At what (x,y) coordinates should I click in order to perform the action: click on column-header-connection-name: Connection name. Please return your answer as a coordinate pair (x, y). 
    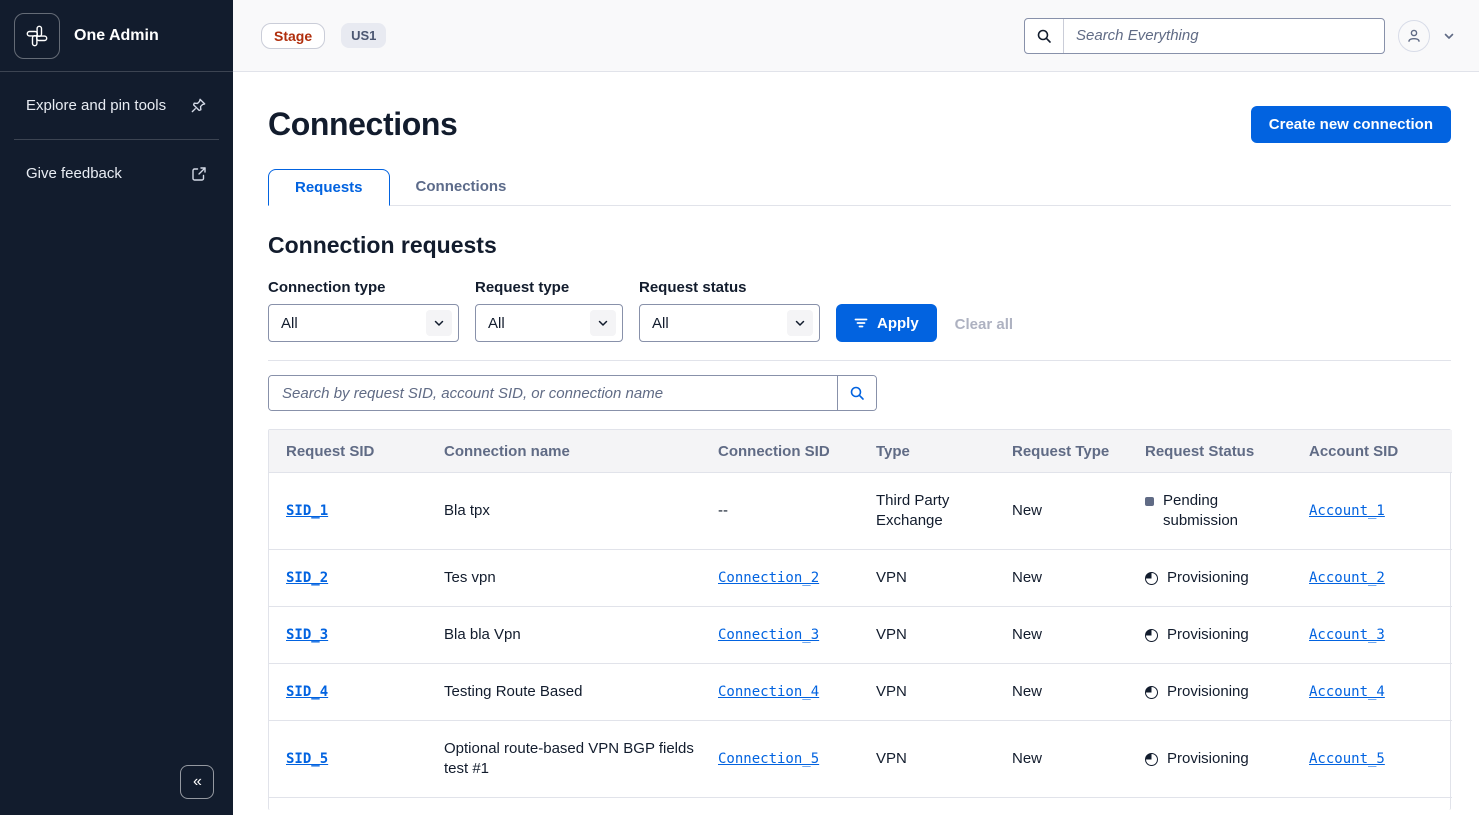
    Looking at the image, I should click on (581, 451).